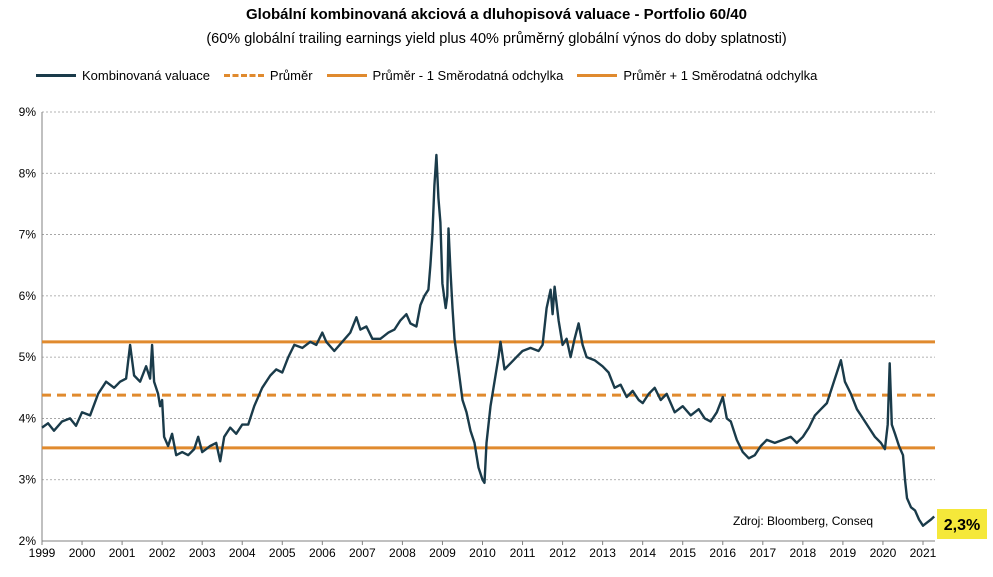 The image size is (993, 577). Describe the element at coordinates (146, 75) in the screenshot. I see `legend-label-valuace: Kombinovaná valuace` at that location.